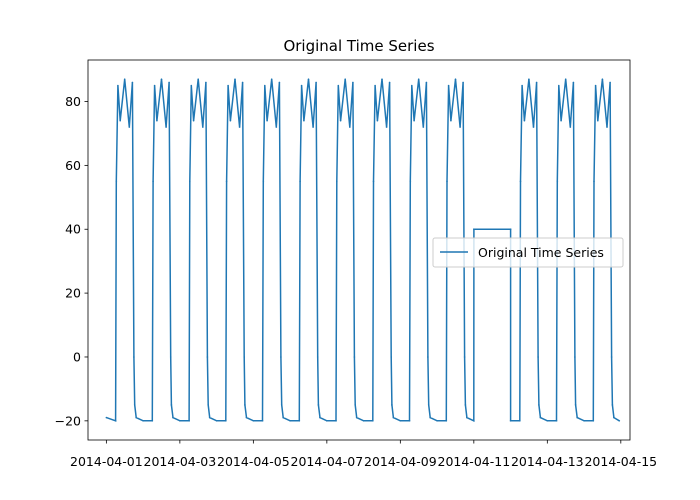 Image resolution: width=700 pixels, height=500 pixels. I want to click on x-tick-label: 2014-04-07, so click(327, 461).